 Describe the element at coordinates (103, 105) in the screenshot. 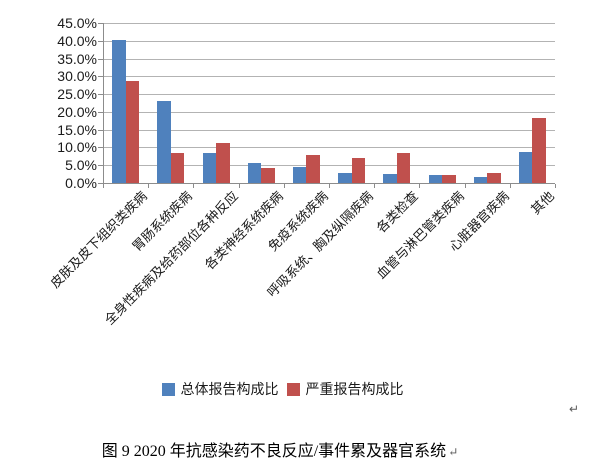

I see `y-axis-line` at that location.